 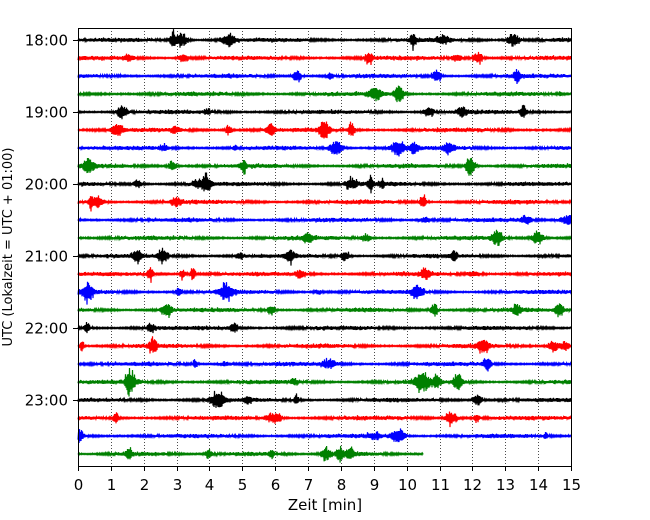 What do you see at coordinates (538, 485) in the screenshot?
I see `x-tick-label: 14` at bounding box center [538, 485].